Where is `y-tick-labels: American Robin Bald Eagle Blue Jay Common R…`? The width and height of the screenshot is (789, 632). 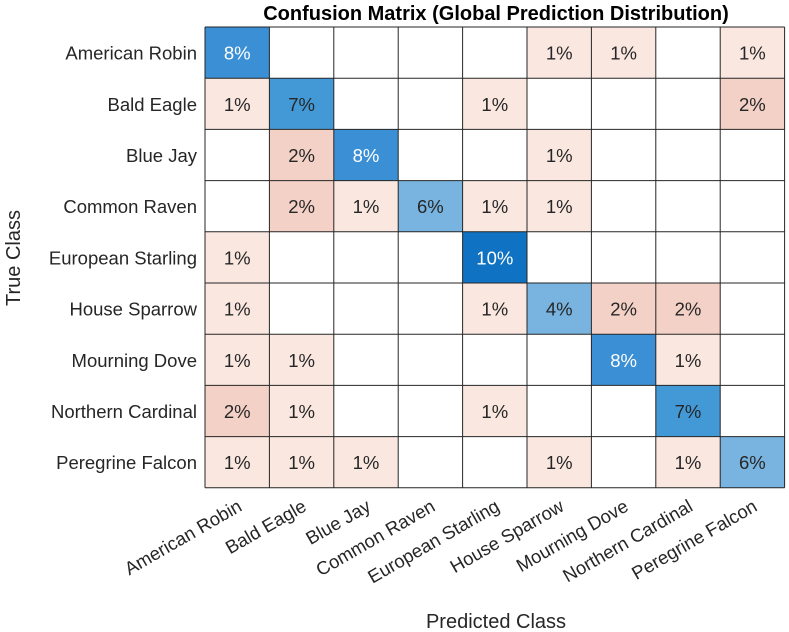 y-tick-labels: American Robin Bald Eagle Blue Jay Common R… is located at coordinates (123, 258).